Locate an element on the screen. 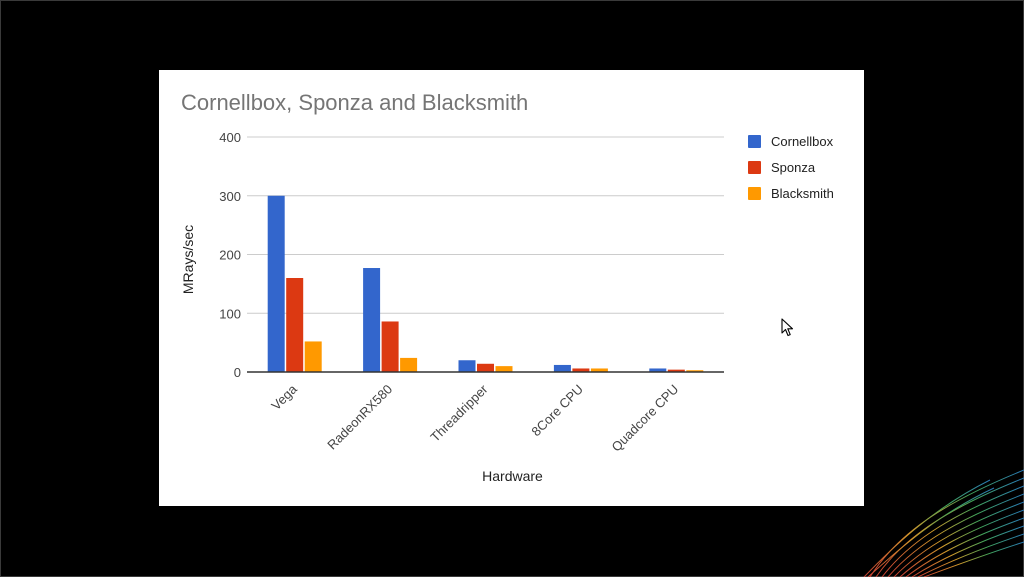 The width and height of the screenshot is (1024, 577). legend-label: Blacksmith is located at coordinates (802, 193).